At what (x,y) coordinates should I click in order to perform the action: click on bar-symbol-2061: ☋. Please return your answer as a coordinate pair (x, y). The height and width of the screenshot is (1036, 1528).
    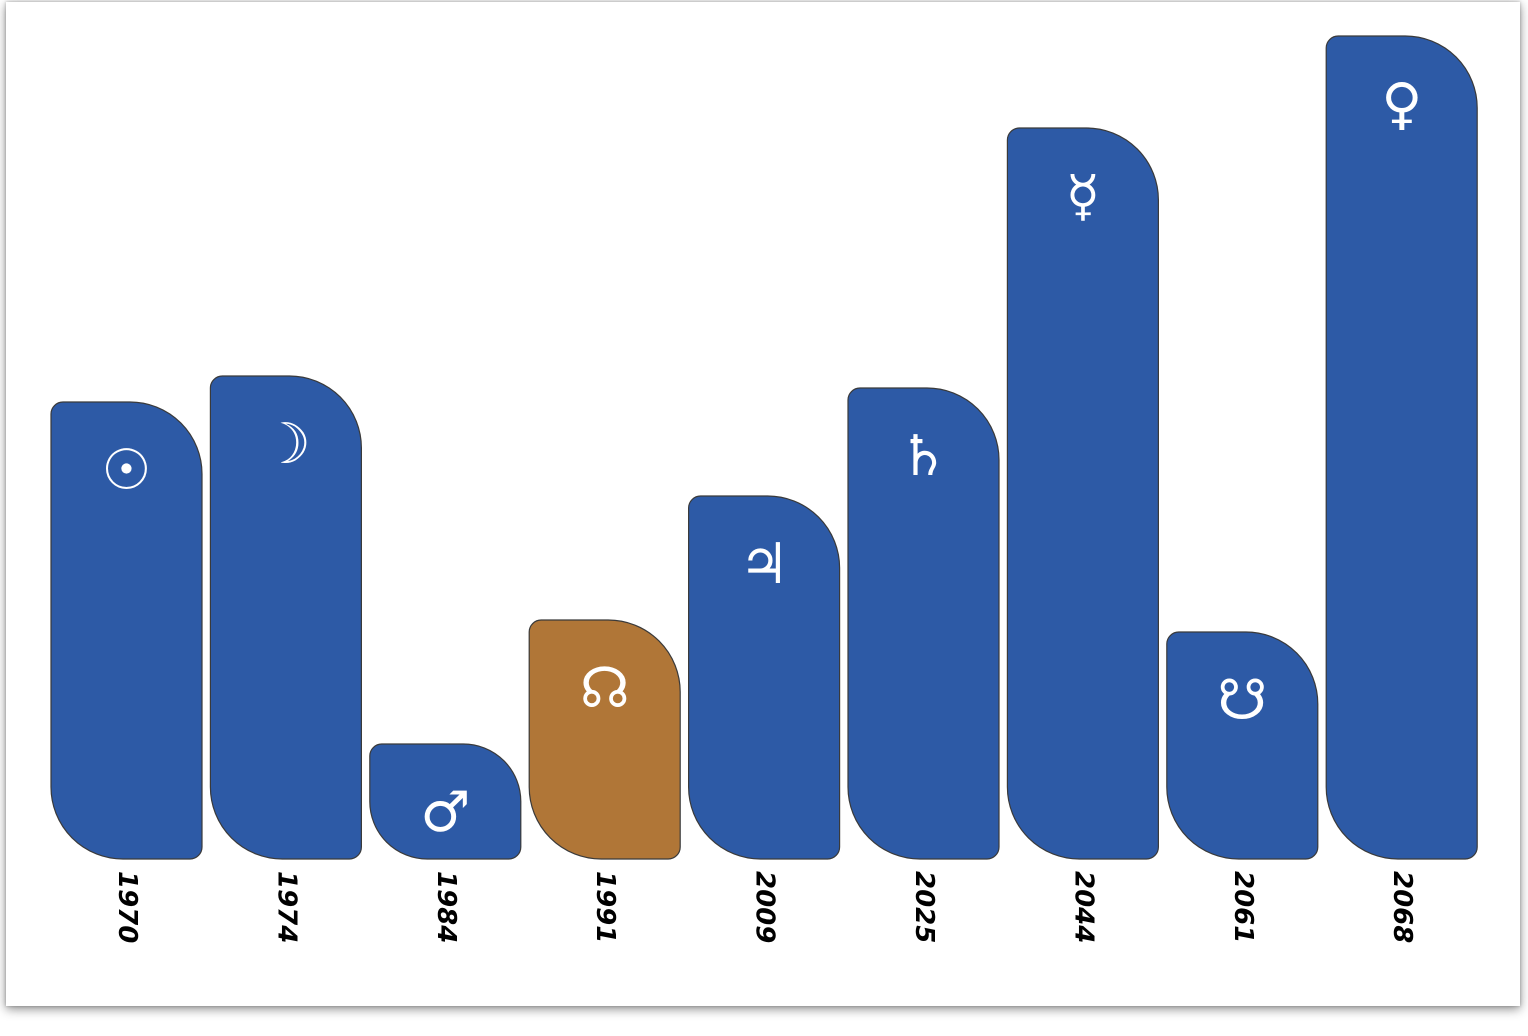
    Looking at the image, I should click on (1242, 700).